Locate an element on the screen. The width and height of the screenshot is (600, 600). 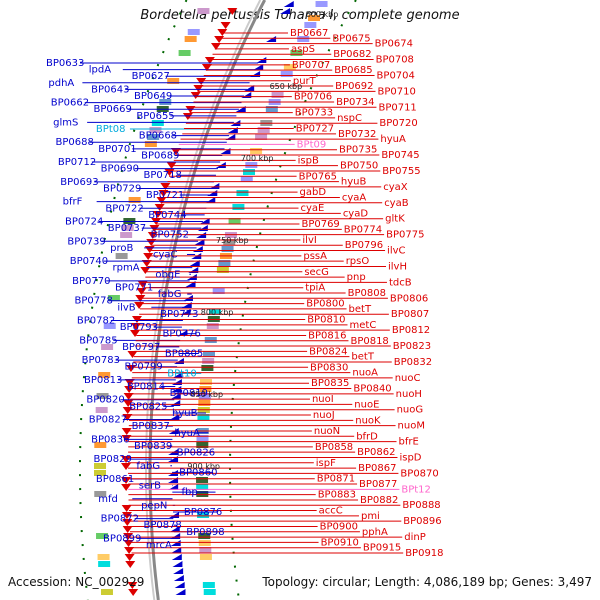
gene-label: BP0693 is located at coordinates (79, 182).